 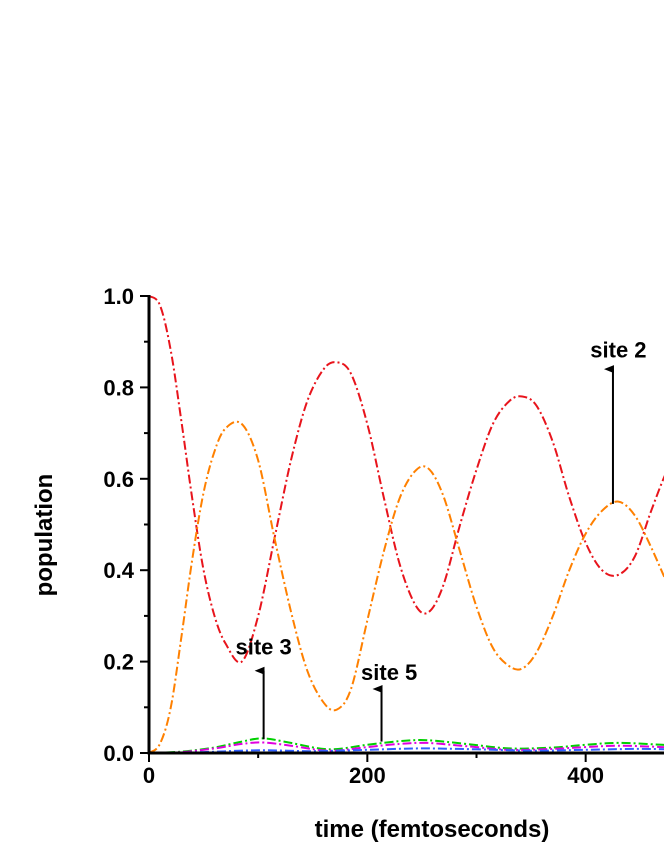 I want to click on x-tick-label: 400, so click(x=585, y=775).